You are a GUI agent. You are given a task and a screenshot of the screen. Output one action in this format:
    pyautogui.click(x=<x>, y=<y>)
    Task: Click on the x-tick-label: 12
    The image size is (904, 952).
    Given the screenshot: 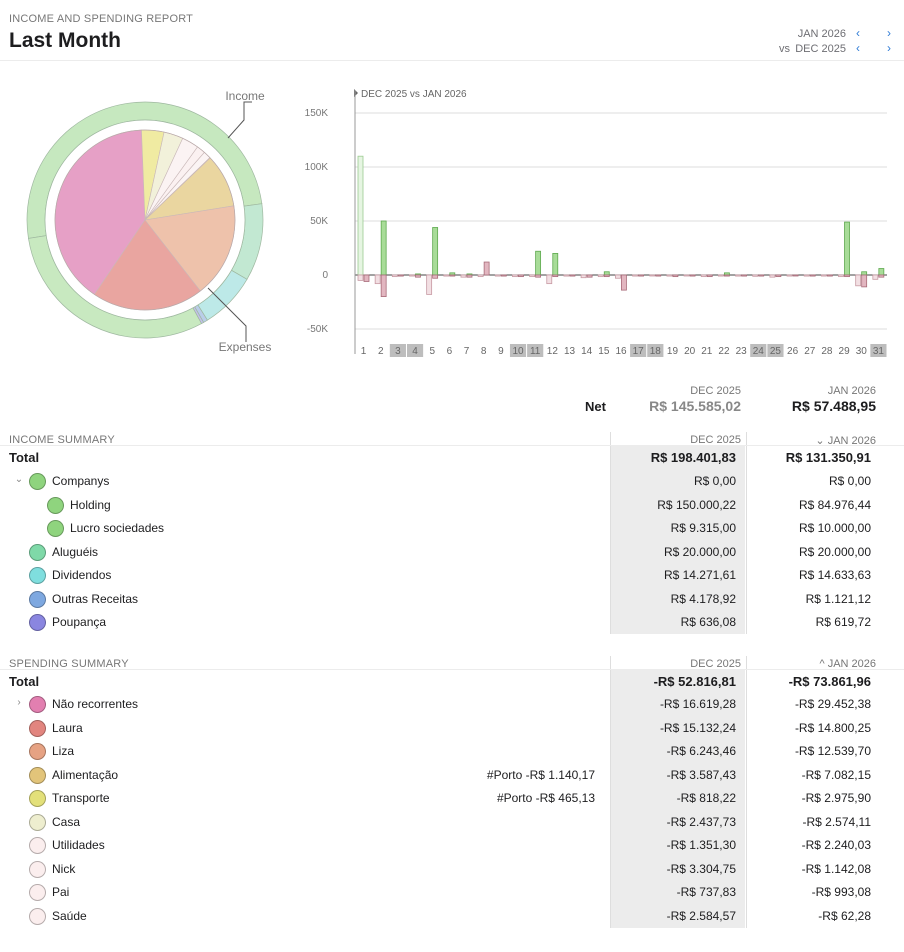 What is the action you would take?
    pyautogui.click(x=553, y=351)
    